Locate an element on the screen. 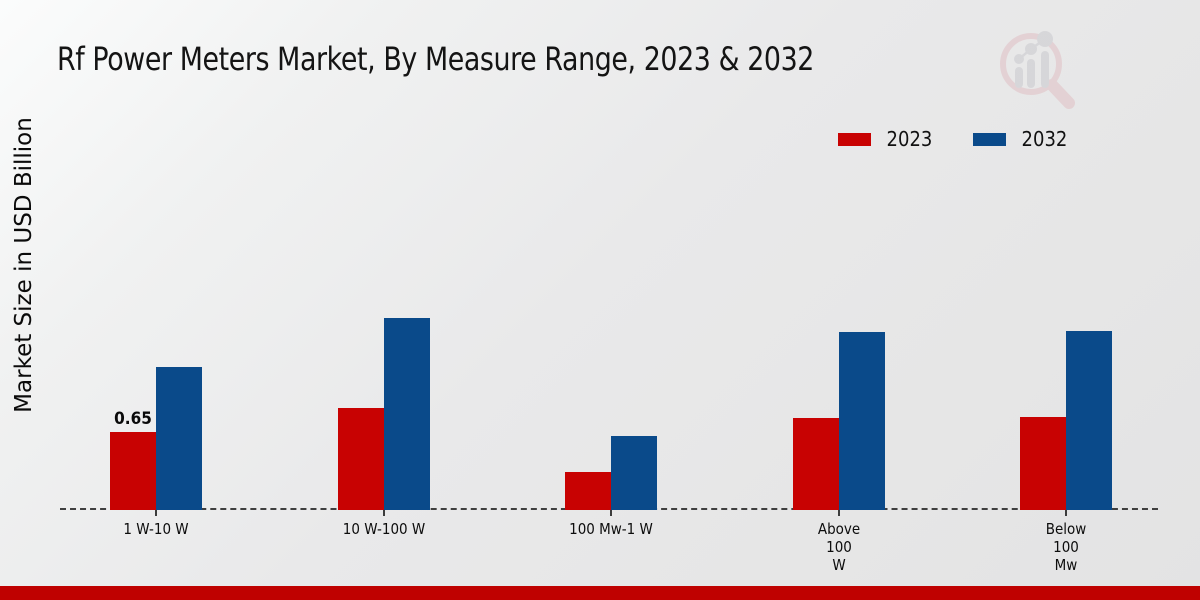 Image resolution: width=1200 pixels, height=600 pixels. footer-accent-bar is located at coordinates (600, 593).